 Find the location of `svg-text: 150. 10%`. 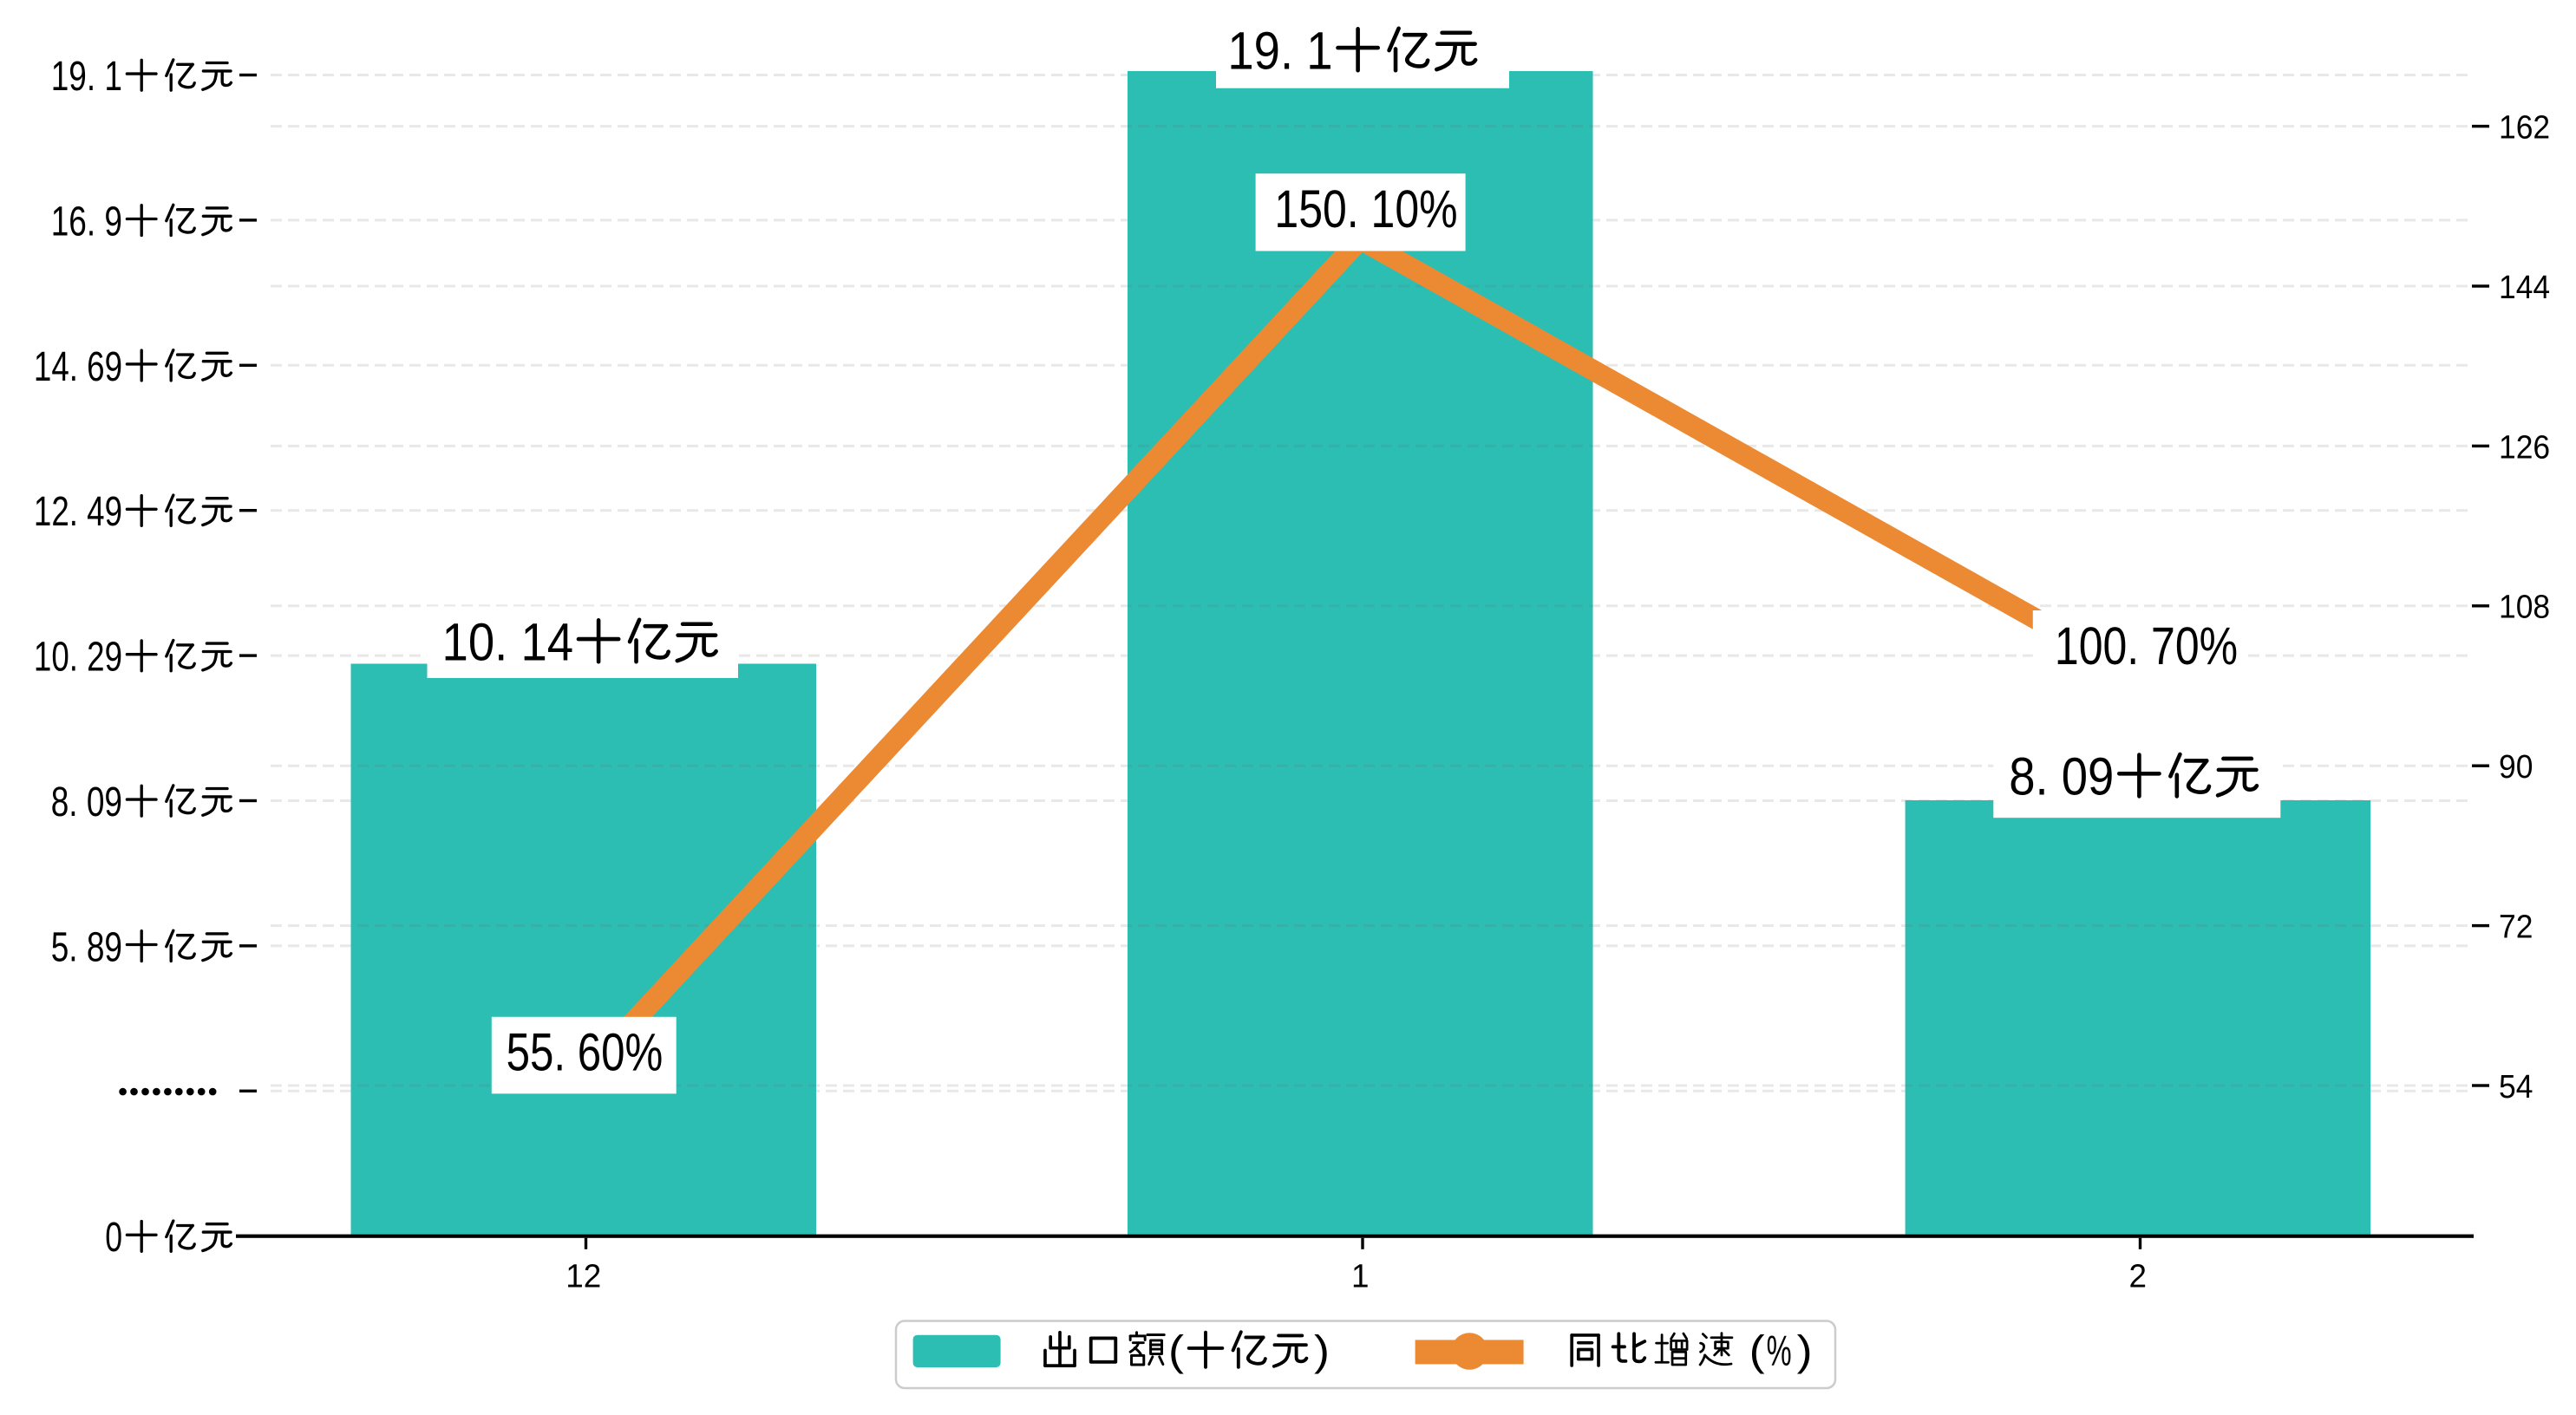

svg-text: 150. 10% is located at coordinates (1365, 208).